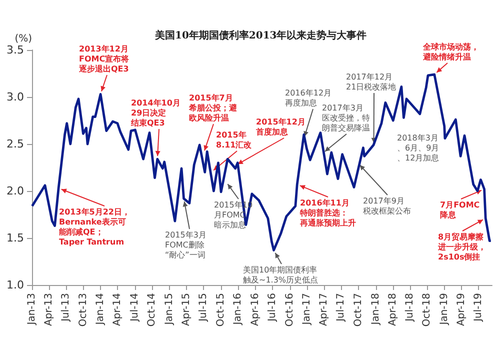  What do you see at coordinates (66, 307) in the screenshot?
I see `x-tick-label: Jul-13` at bounding box center [66, 307].